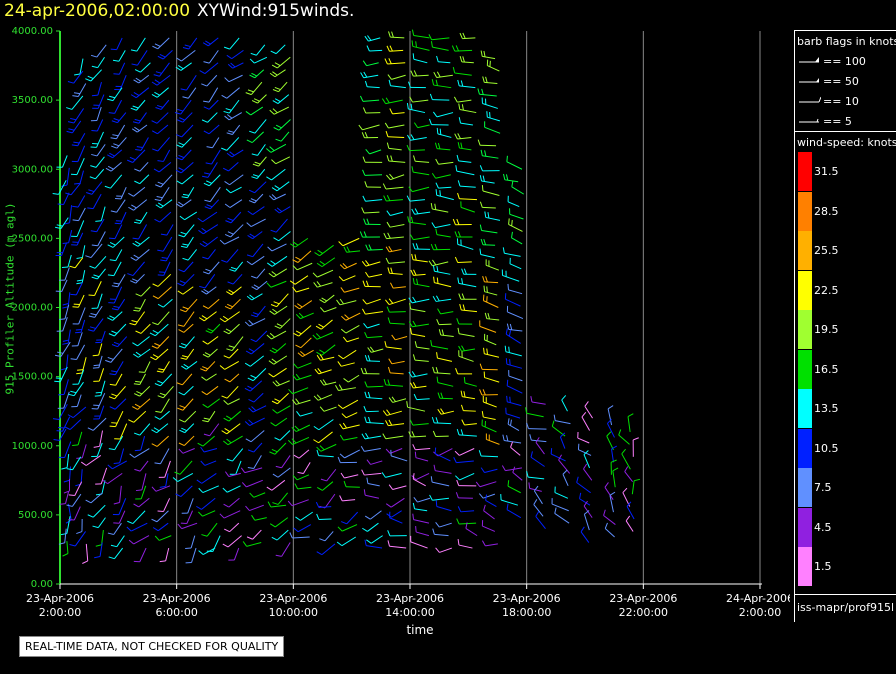 This screenshot has height=674, width=896. Describe the element at coordinates (293, 598) in the screenshot. I see `x-tick-label: 23-Apr-2006` at that location.